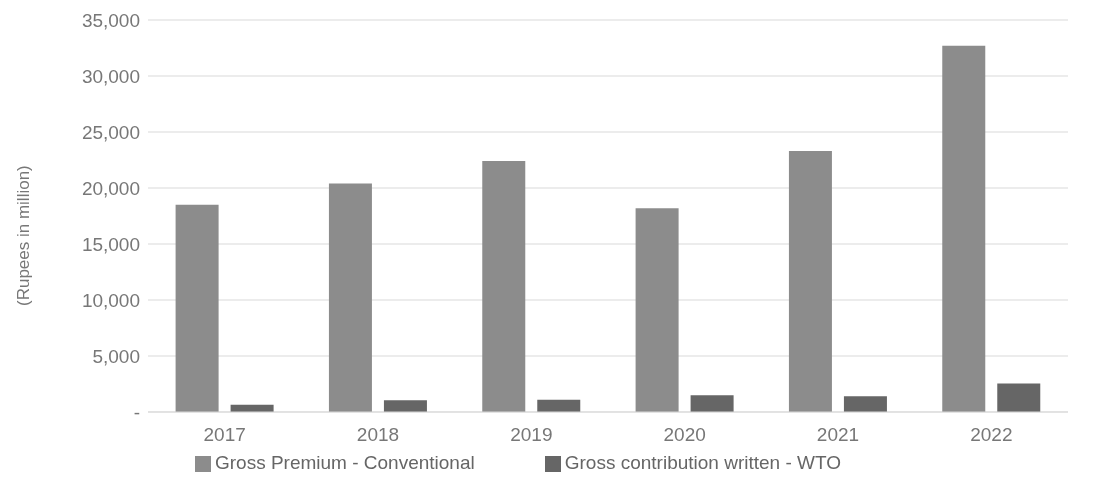  I want to click on legend-label: Gross Premium - Conventional, so click(344, 462).